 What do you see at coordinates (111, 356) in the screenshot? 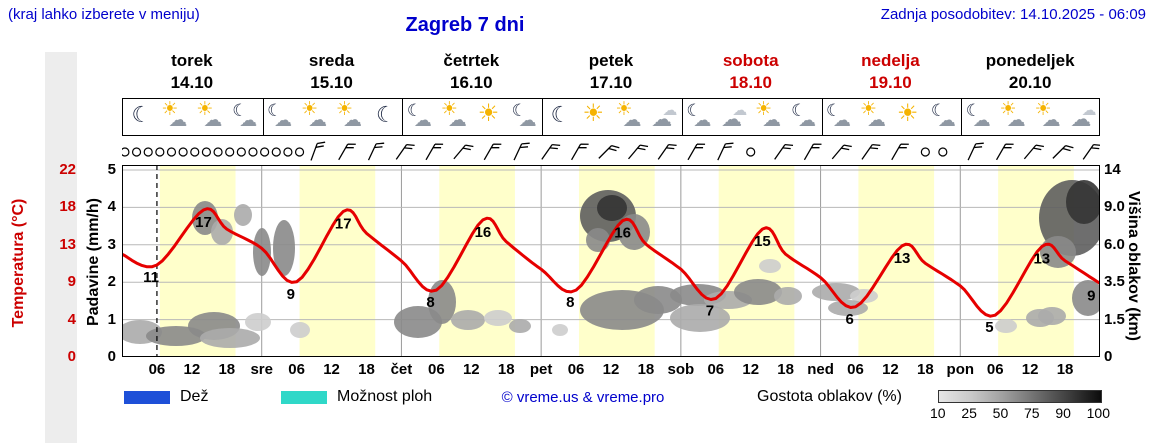
I see `precip-tick-label: 0` at bounding box center [111, 356].